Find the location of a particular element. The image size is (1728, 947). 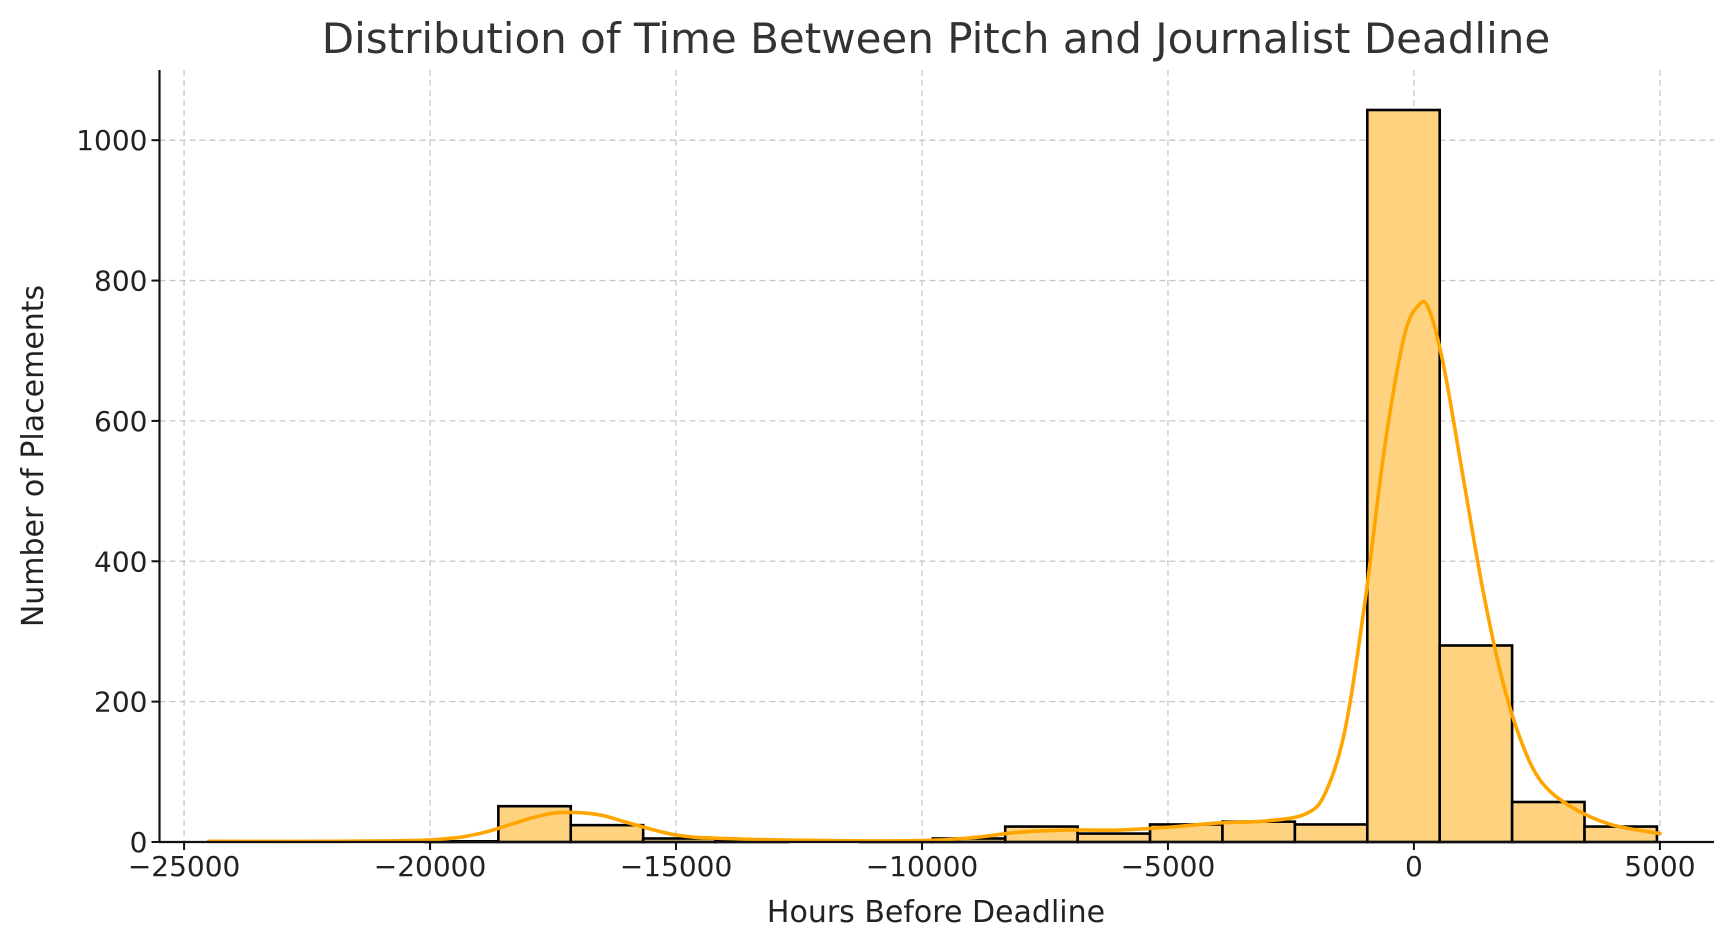

x-tick-label-2: −15000 is located at coordinates (676, 866).